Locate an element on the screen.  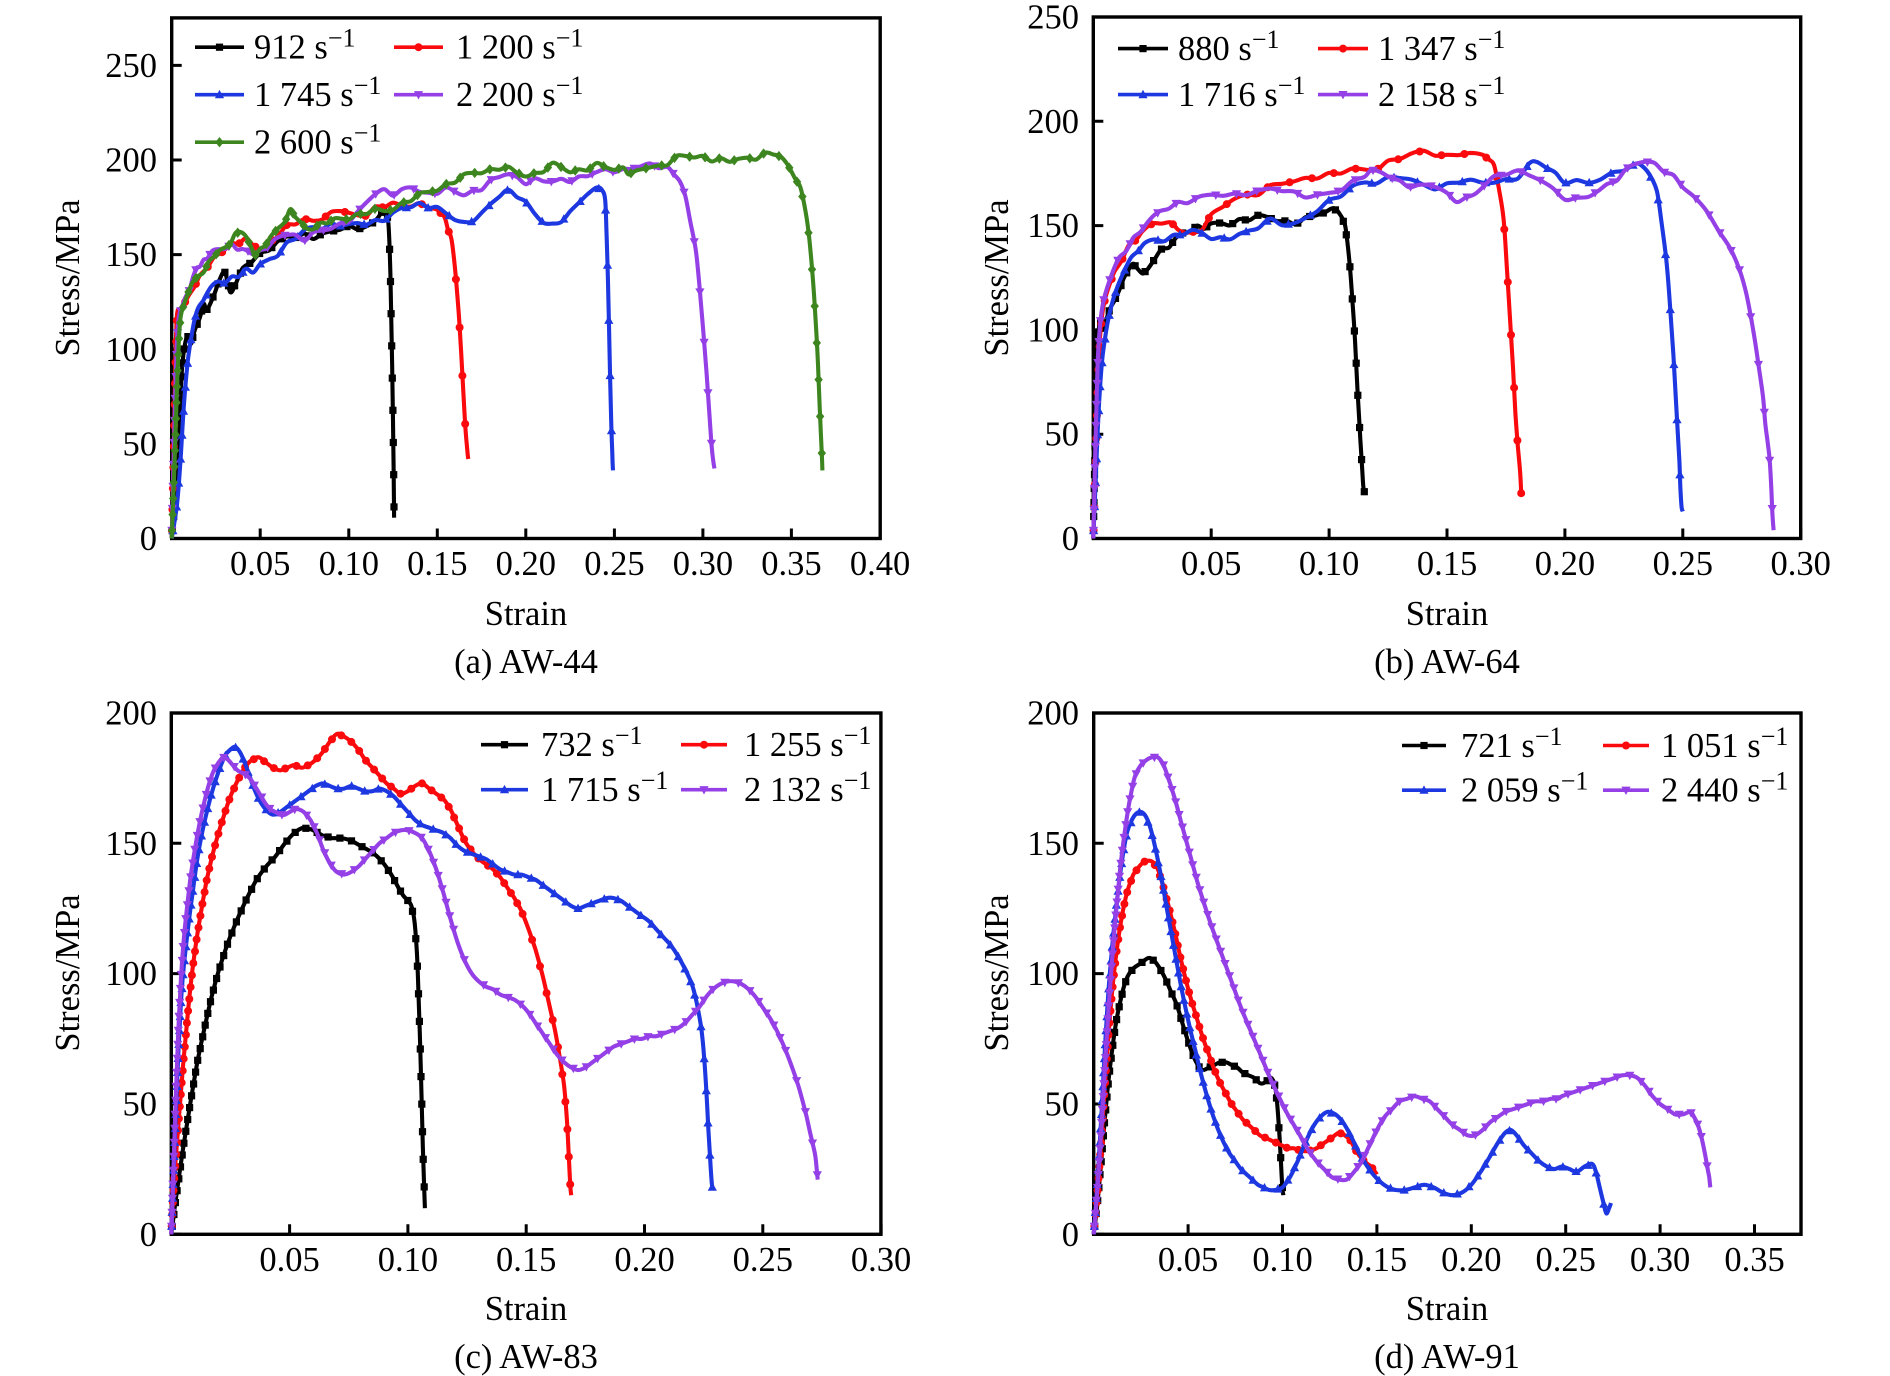
svg-text: 732 s−1 is located at coordinates (591, 742).